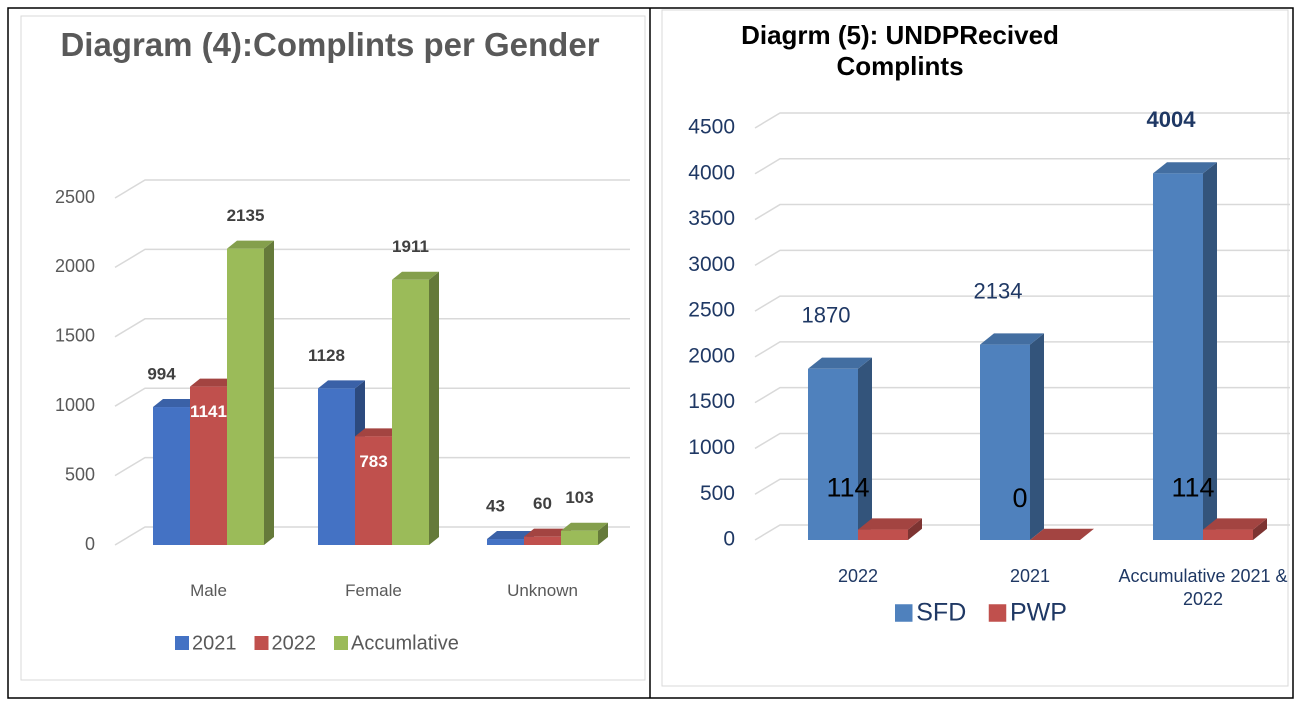 The width and height of the screenshot is (1294, 701). I want to click on y-tick-label: 4500, so click(711, 127).